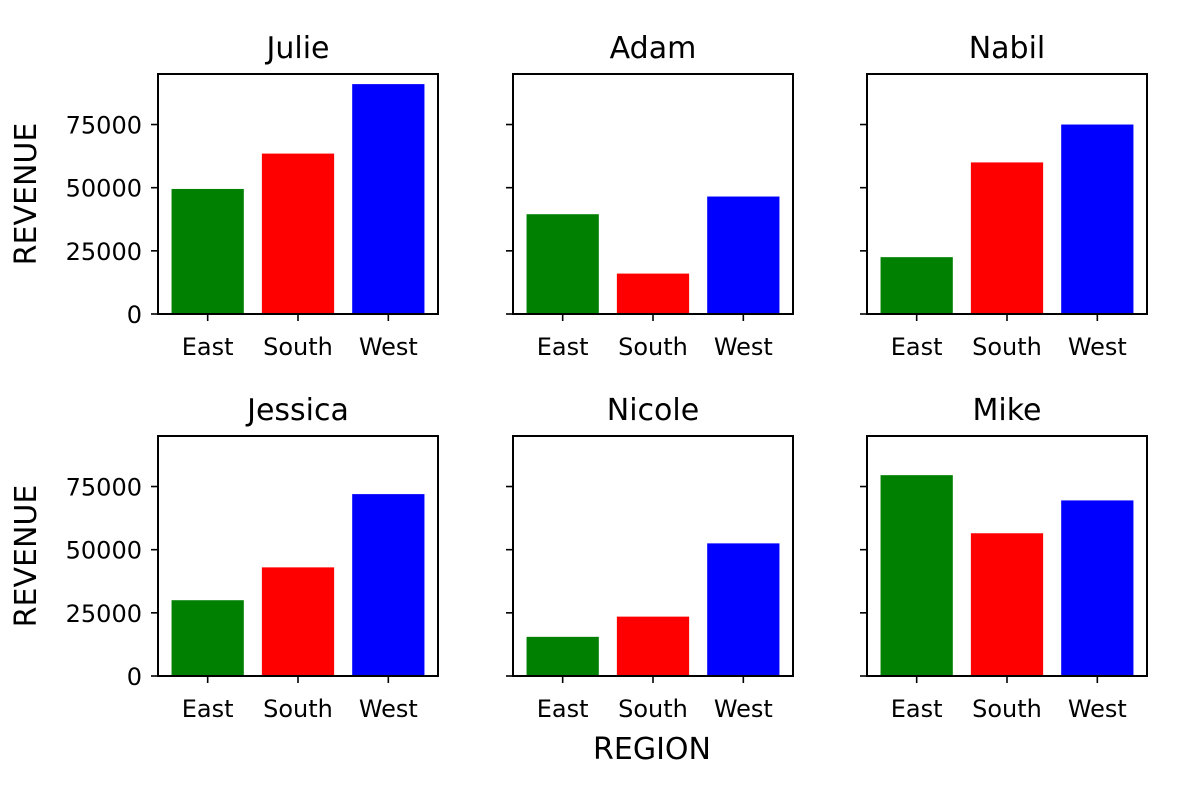 This screenshot has width=1200, height=800. Describe the element at coordinates (650, 558) in the screenshot. I see `subplot-nicole: Nicole East South West` at that location.